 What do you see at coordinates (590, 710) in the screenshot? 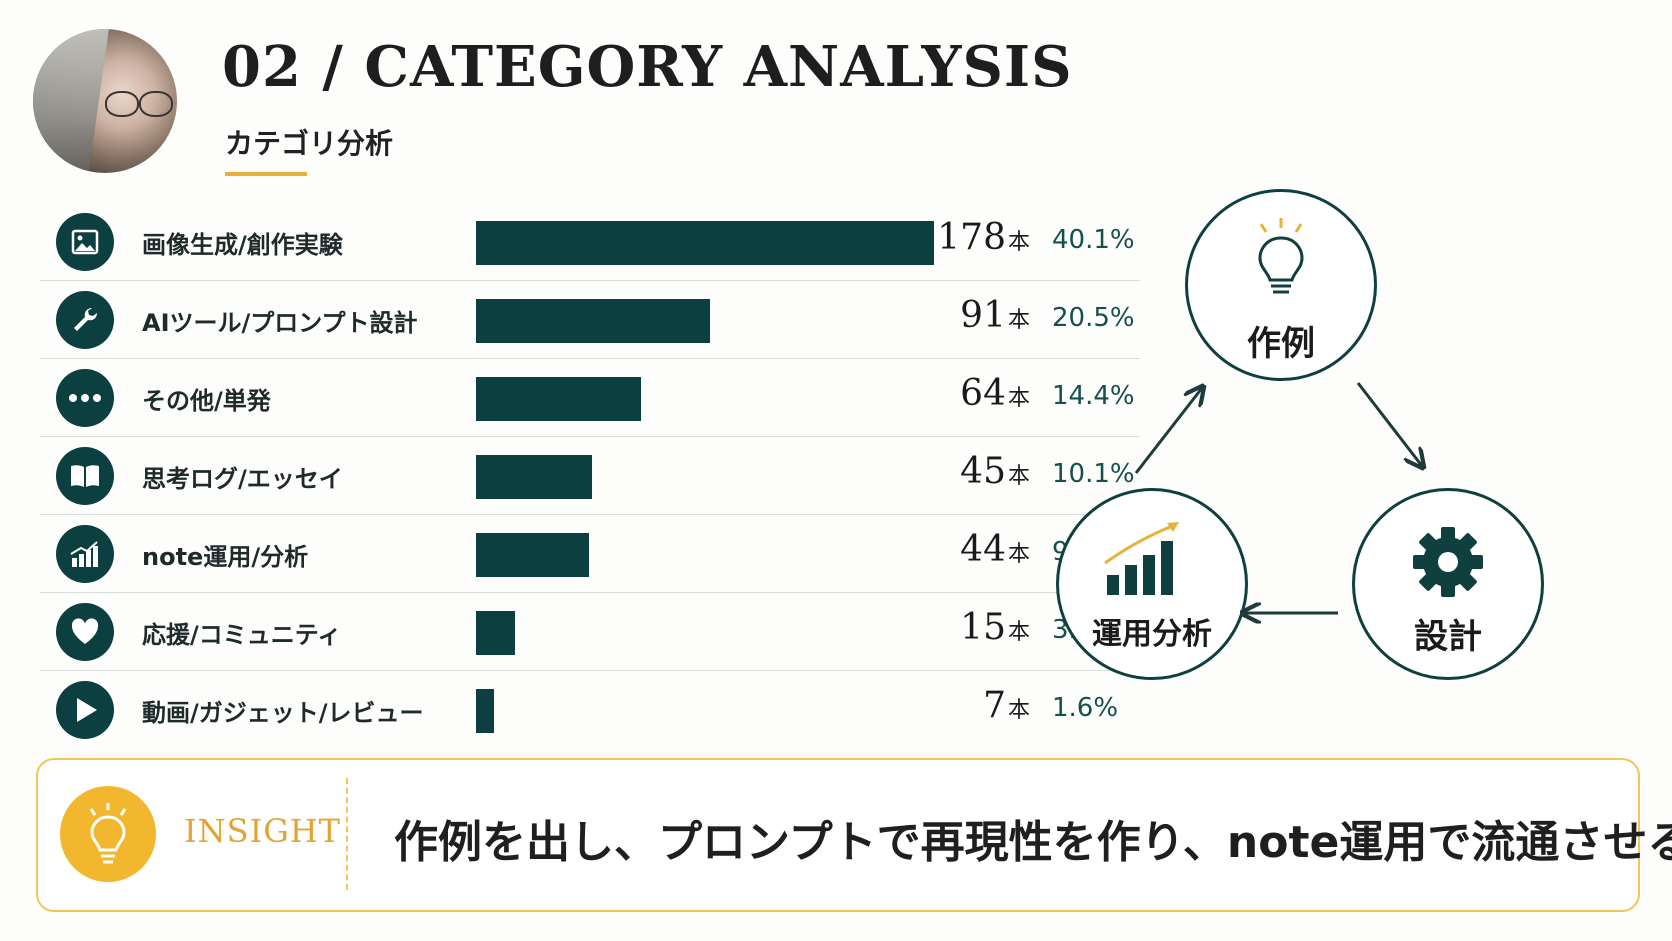
I see `bar-row: 動画/ガジェット/レビュー 7本 1.6%` at bounding box center [590, 710].